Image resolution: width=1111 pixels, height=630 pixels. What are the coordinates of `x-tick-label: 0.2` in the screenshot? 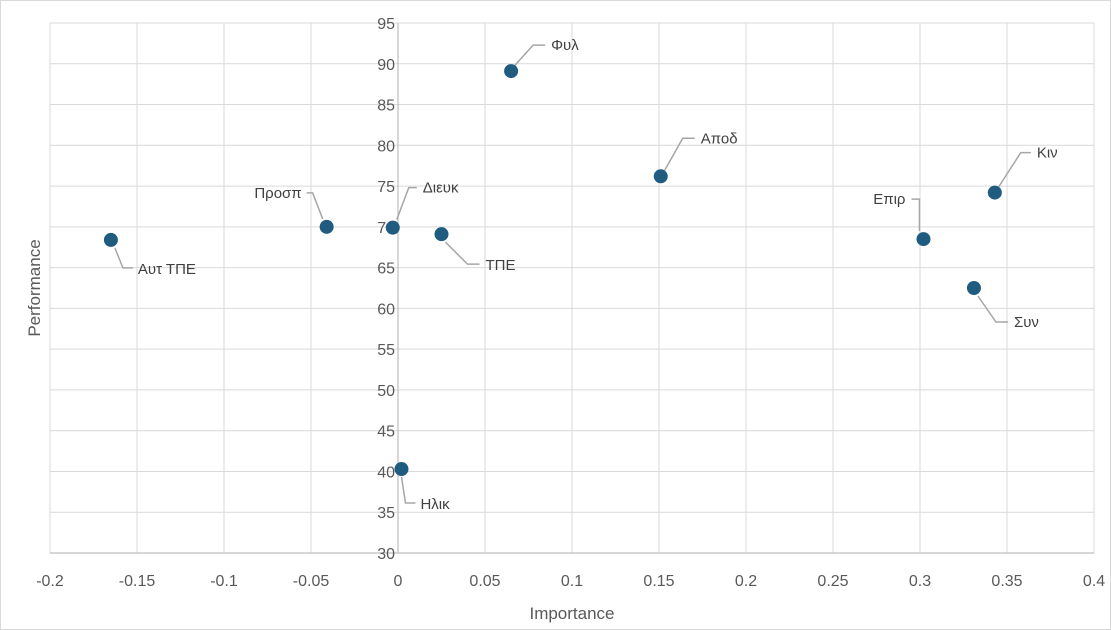 It's located at (746, 581).